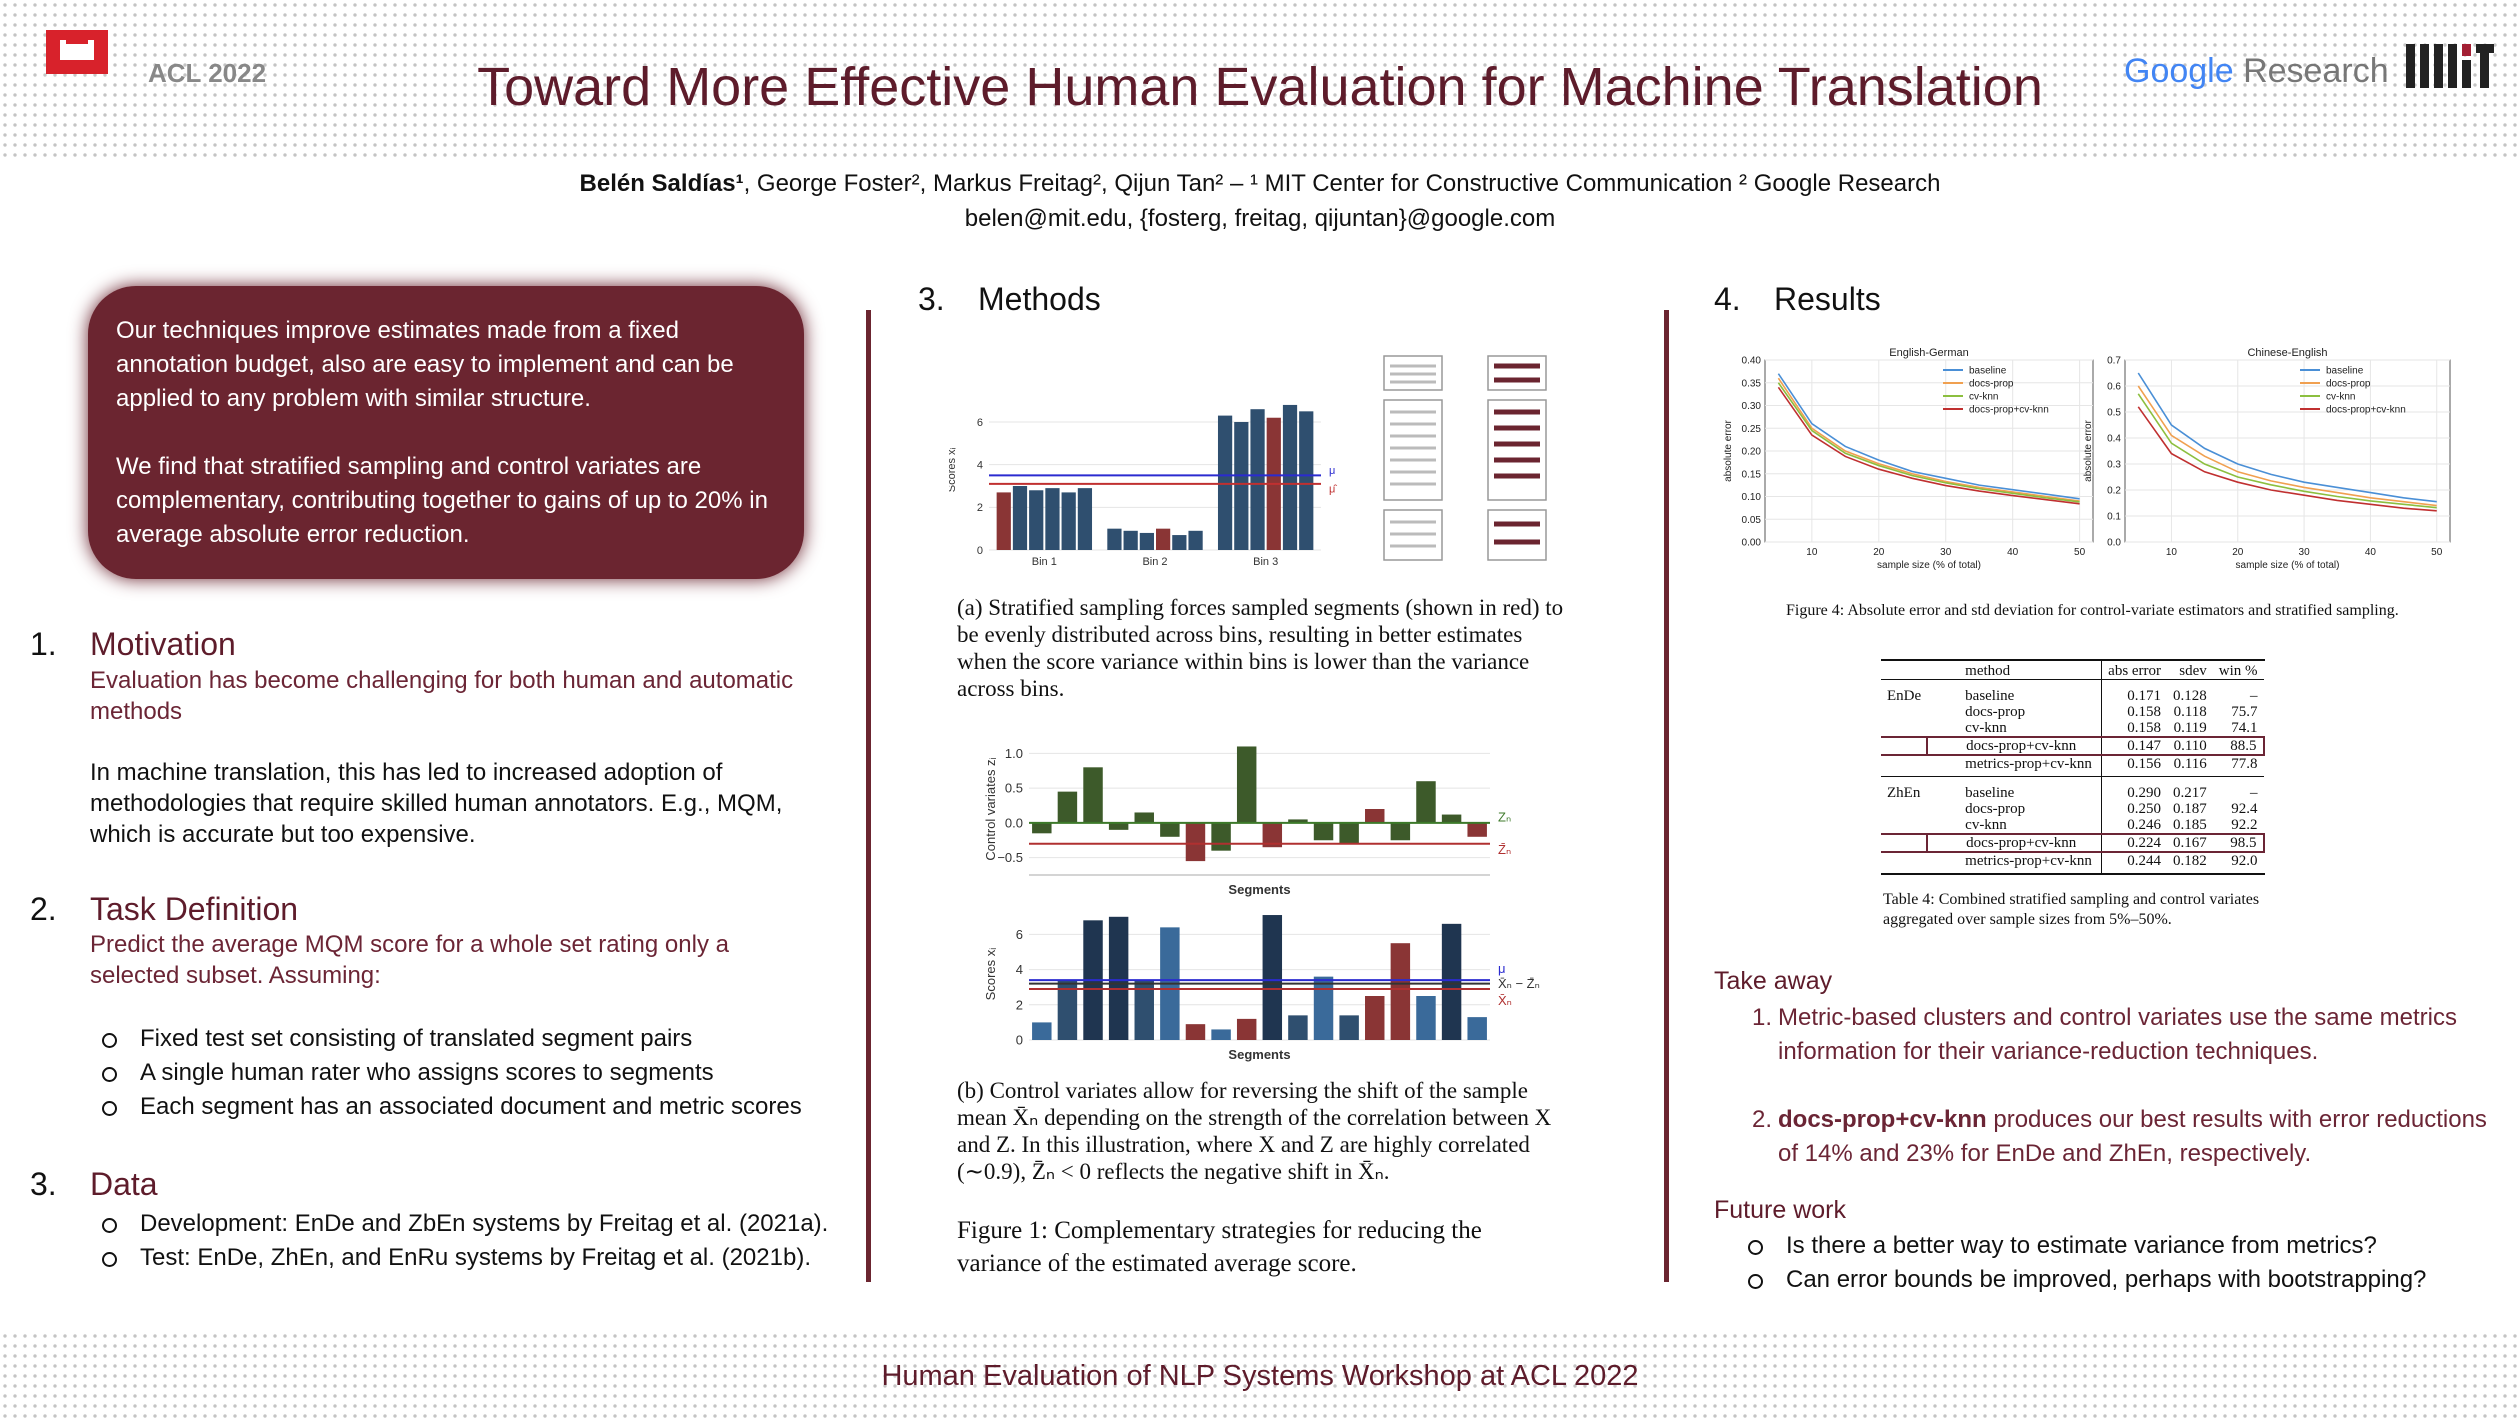 The height and width of the screenshot is (1421, 2520). I want to click on section-heading: Data, so click(124, 1184).